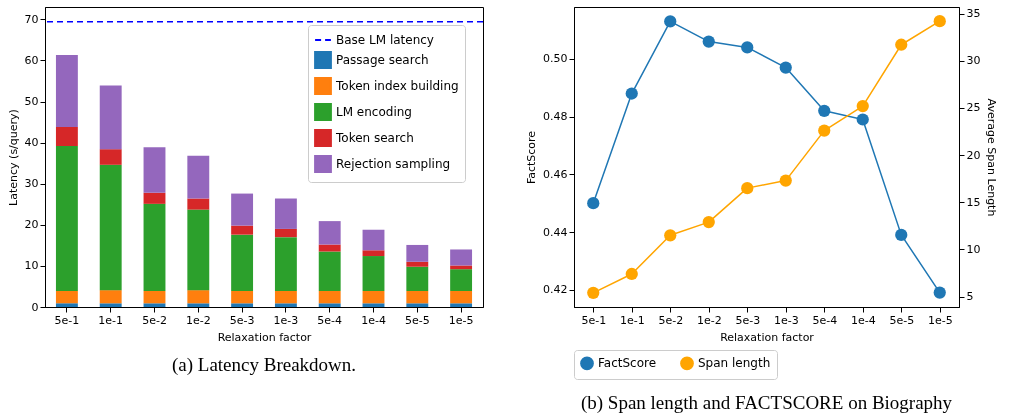 Image resolution: width=1022 pixels, height=415 pixels. Describe the element at coordinates (31, 266) in the screenshot. I see `y-tick-label: 10` at that location.